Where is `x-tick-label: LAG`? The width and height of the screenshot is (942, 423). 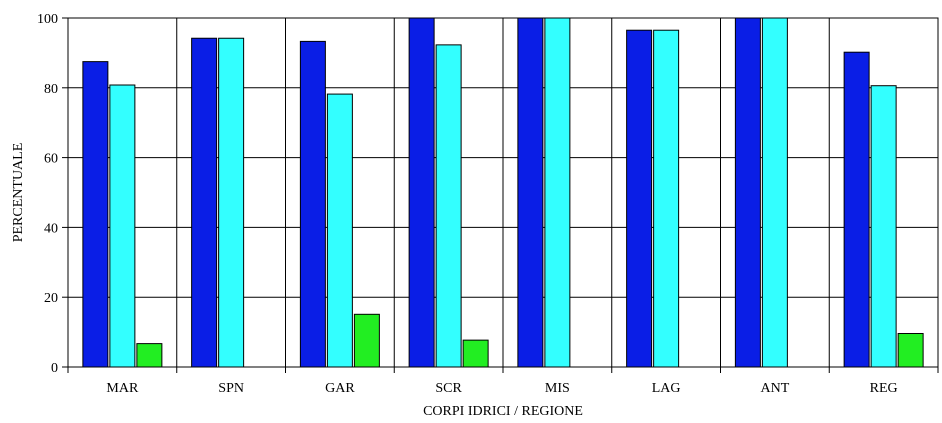 x-tick-label: LAG is located at coordinates (666, 388).